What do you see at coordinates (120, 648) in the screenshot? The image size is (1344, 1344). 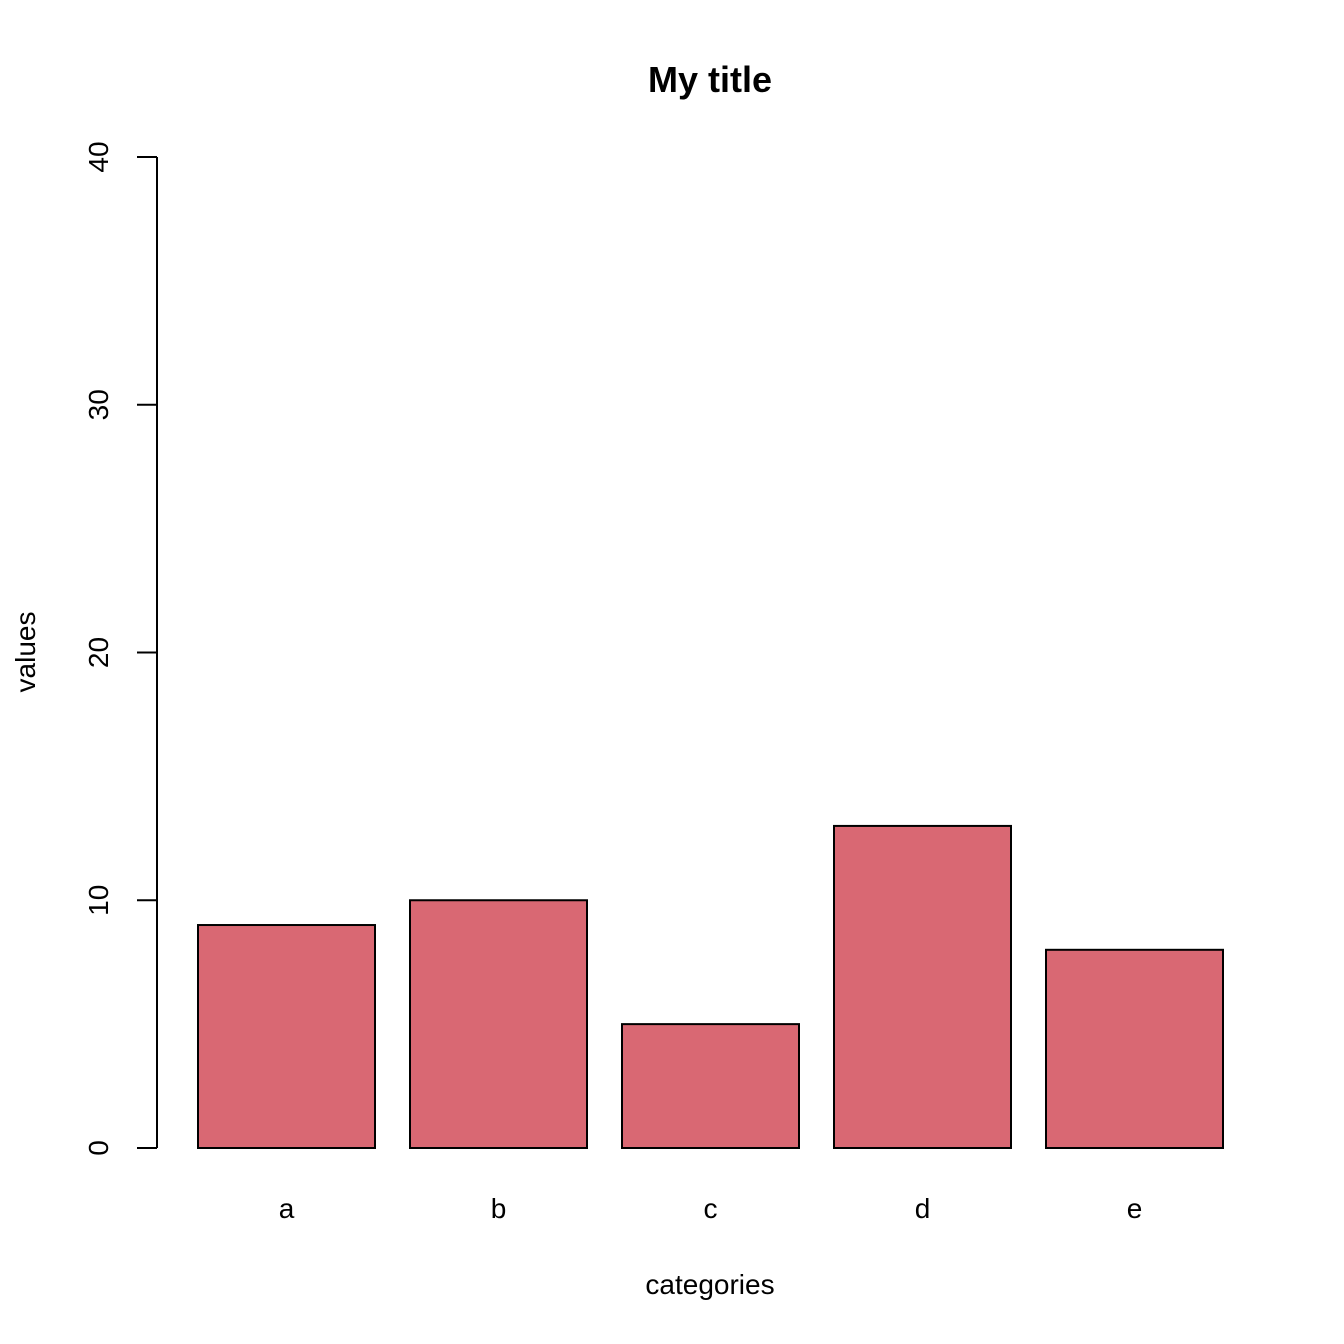 I see `y-axis: 0 10 20 30 40` at bounding box center [120, 648].